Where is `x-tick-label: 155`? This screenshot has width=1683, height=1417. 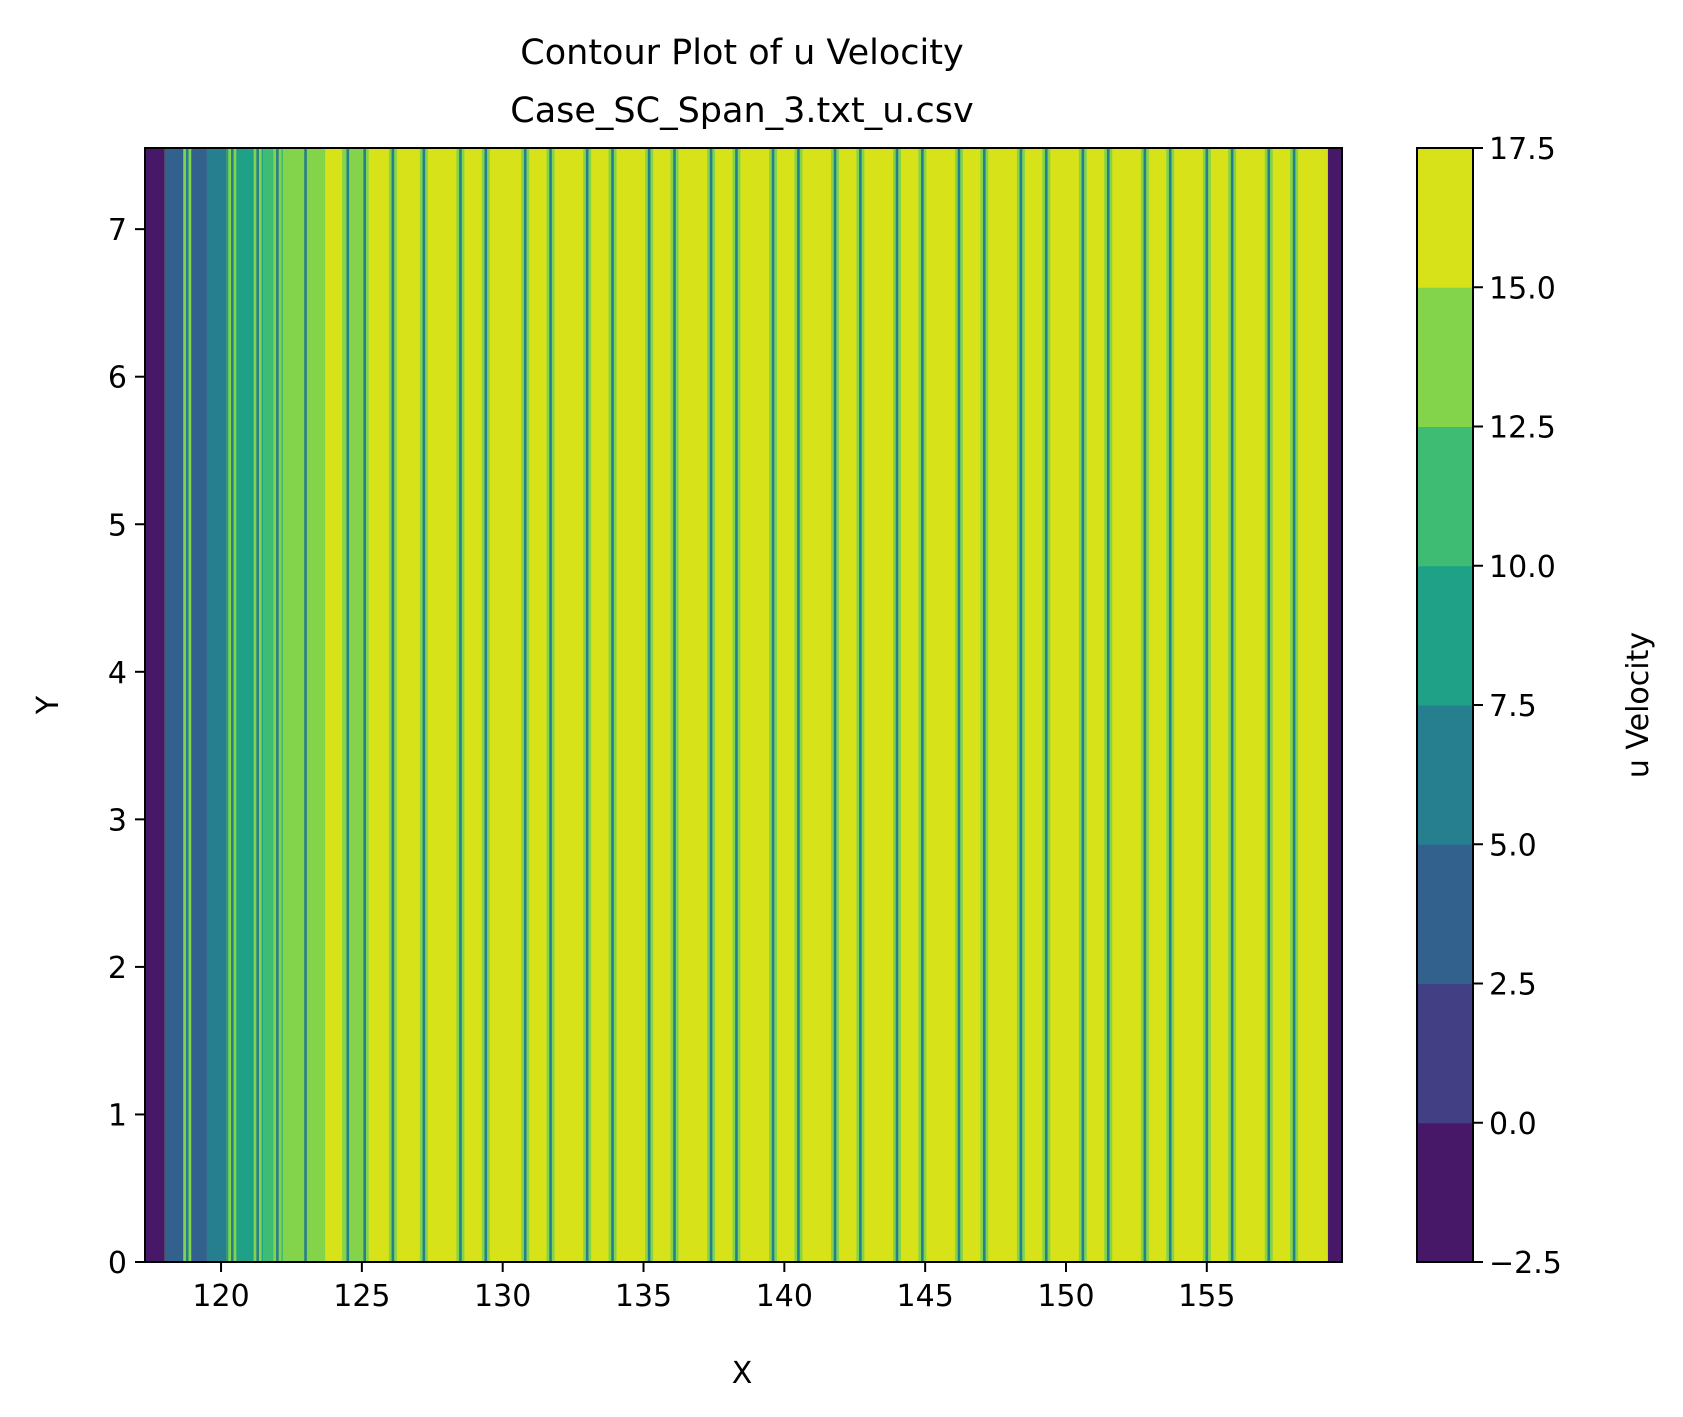 x-tick-label: 155 is located at coordinates (1206, 1296).